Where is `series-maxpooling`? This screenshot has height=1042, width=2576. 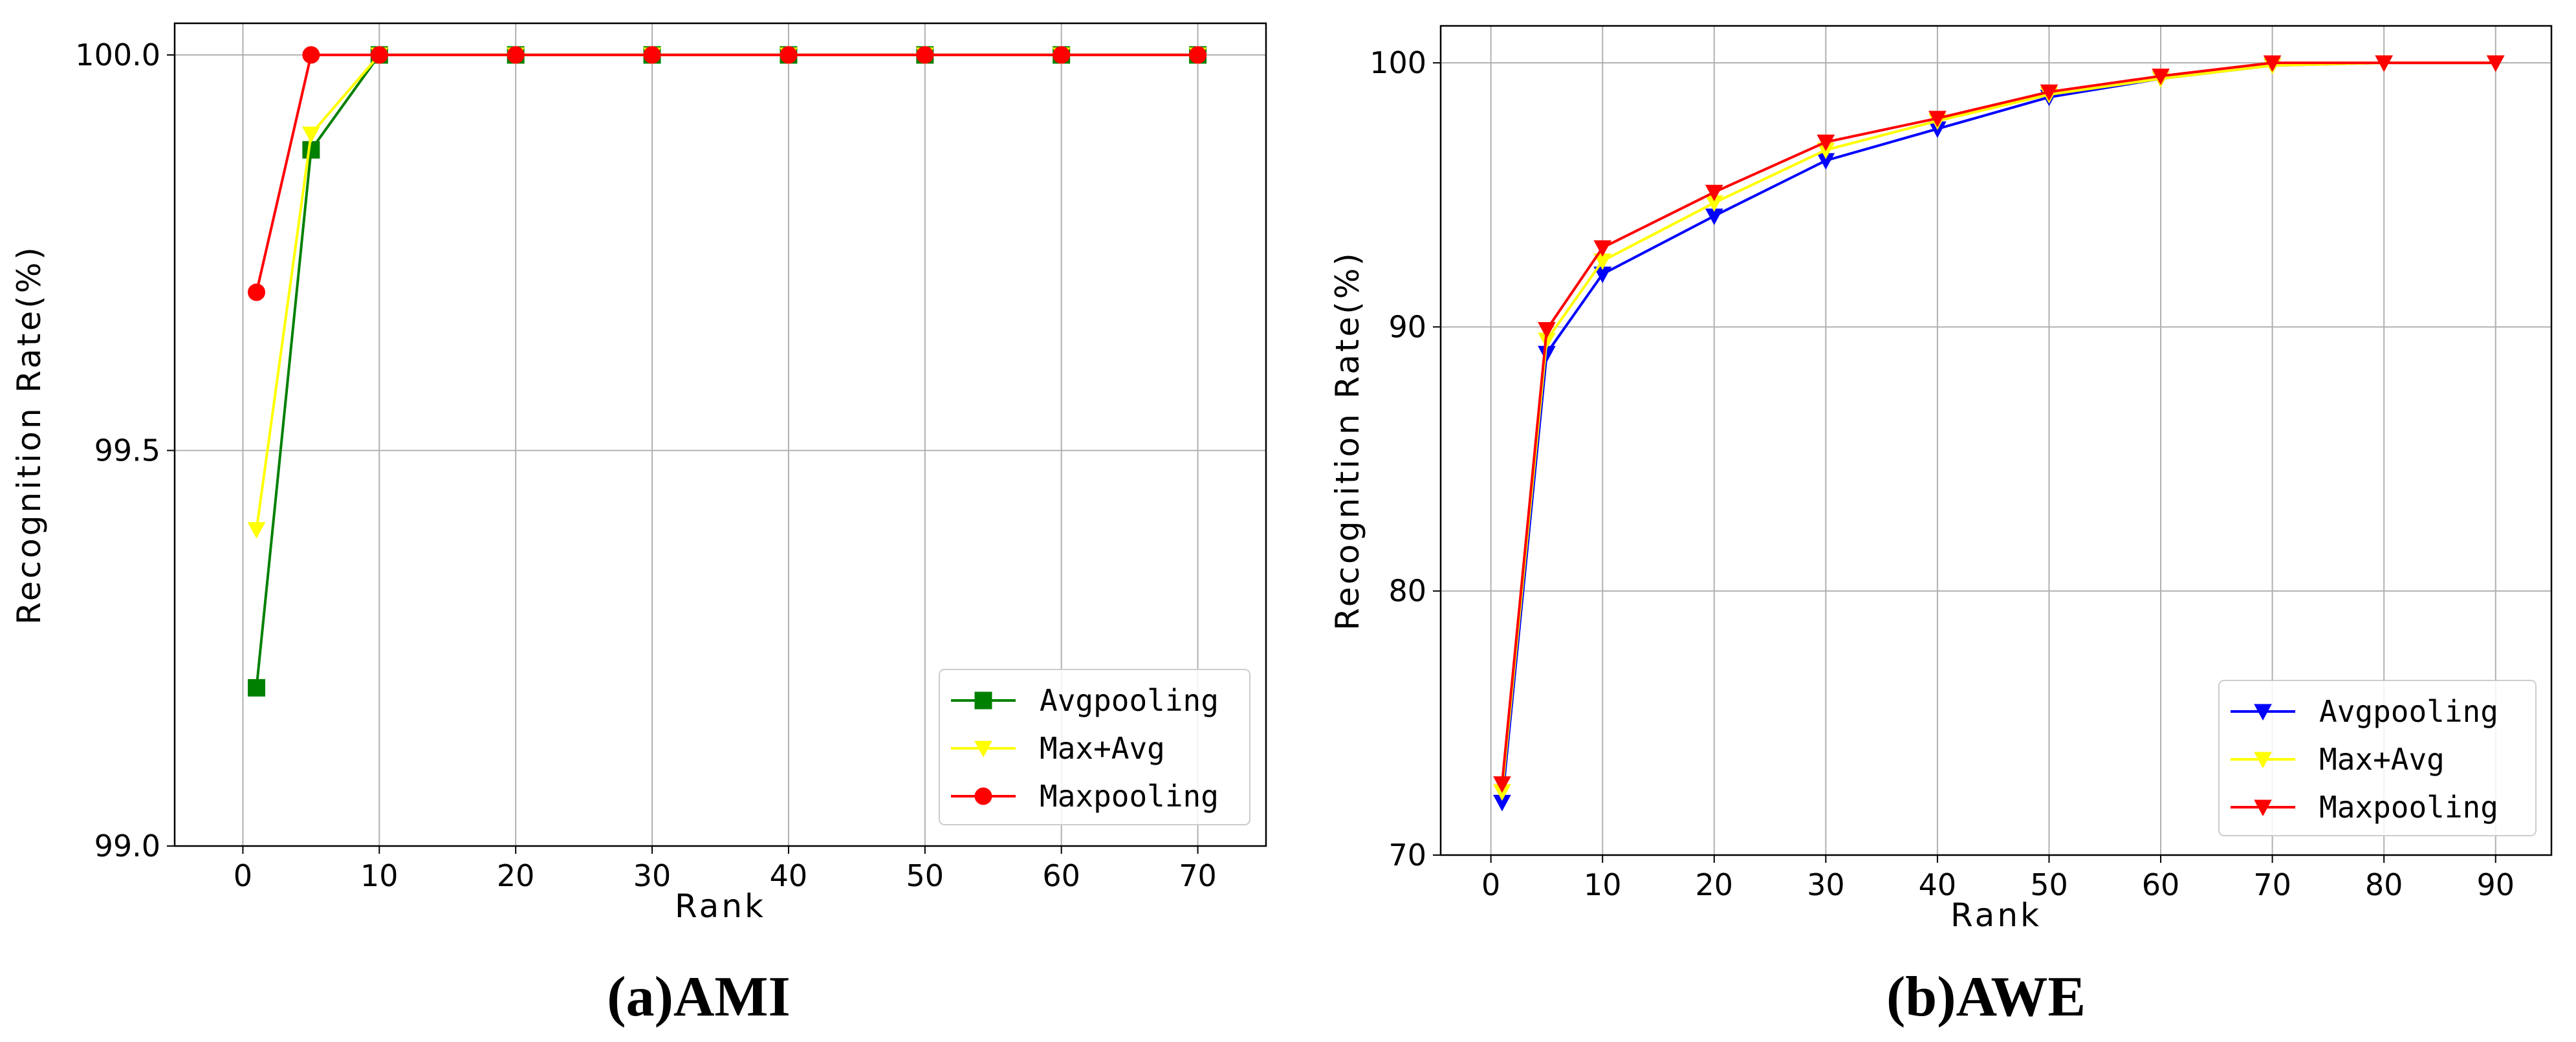
series-maxpooling is located at coordinates (727, 173).